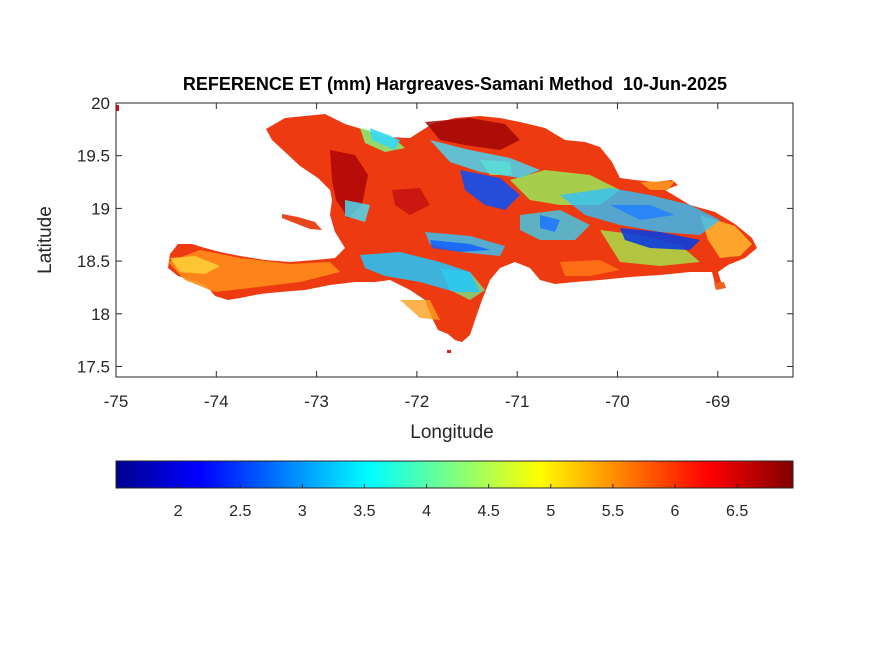 The image size is (875, 656). Describe the element at coordinates (451, 432) in the screenshot. I see `x-axis-label: Longitude` at that location.